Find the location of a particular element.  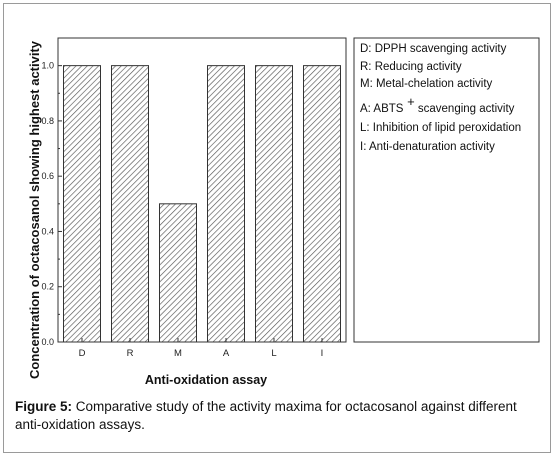

y-tick-label: 0.8 is located at coordinates (47, 121).